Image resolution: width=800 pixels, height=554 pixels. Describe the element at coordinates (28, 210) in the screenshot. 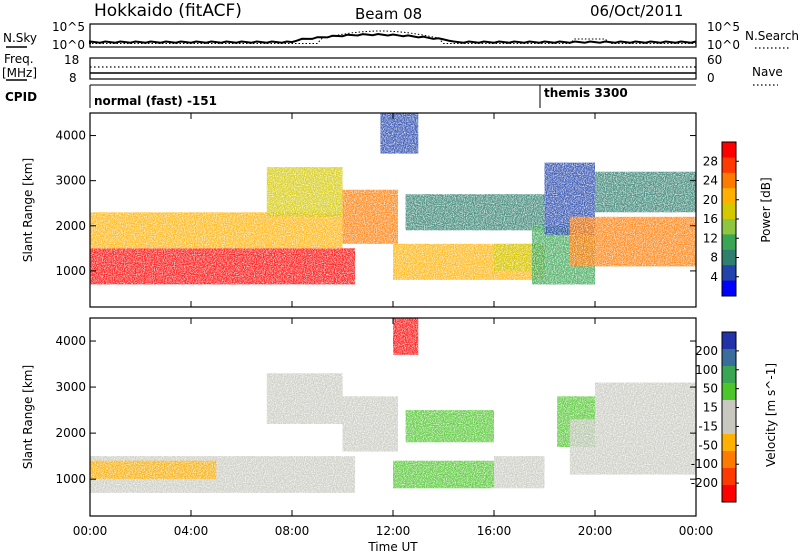

I see `power-ylabel: Slant Range [km]` at that location.